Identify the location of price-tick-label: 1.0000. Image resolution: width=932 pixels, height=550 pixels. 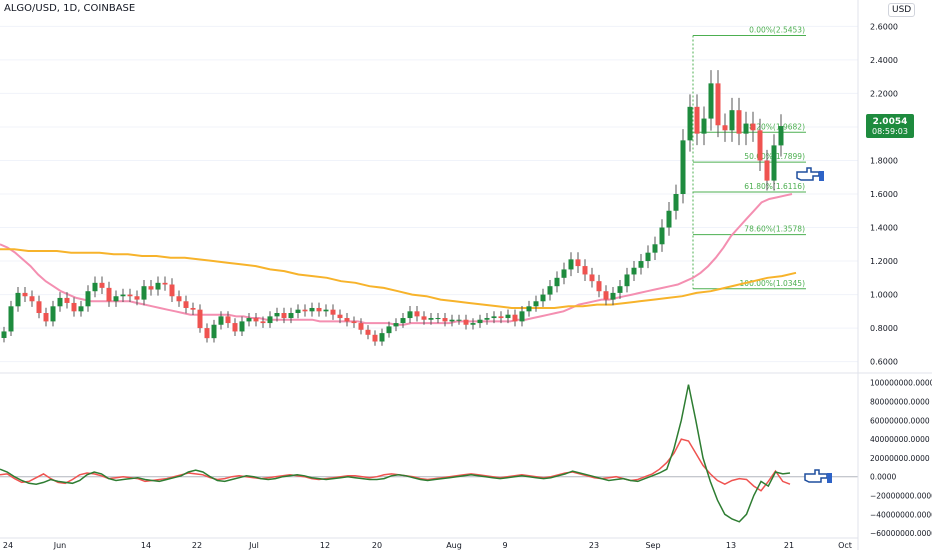
(884, 295).